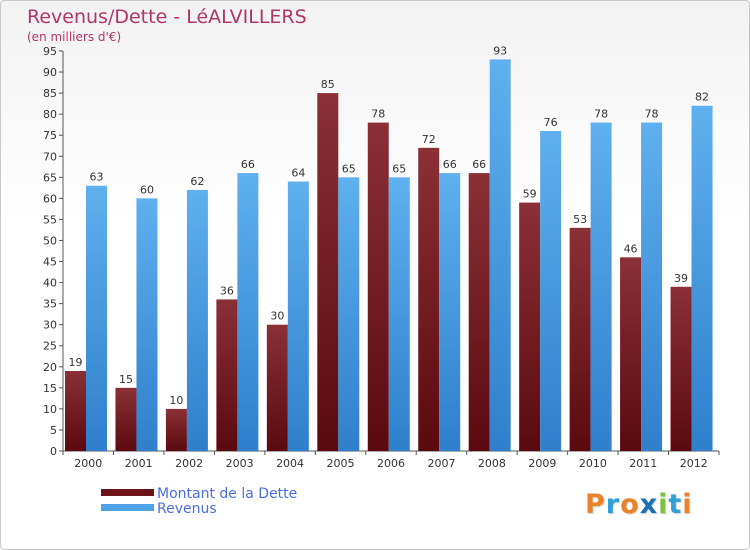 The width and height of the screenshot is (750, 550). I want to click on x-tick-label: 2008, so click(492, 463).